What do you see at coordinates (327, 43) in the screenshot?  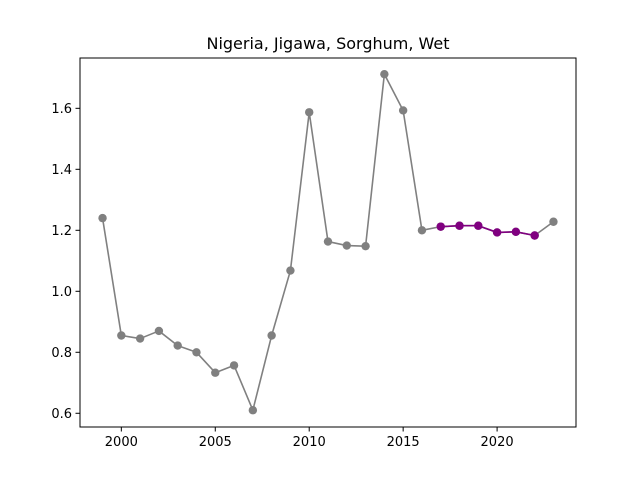 I see `chart-title: Nigeria, Jigawa, Sorghum, Wet` at bounding box center [327, 43].